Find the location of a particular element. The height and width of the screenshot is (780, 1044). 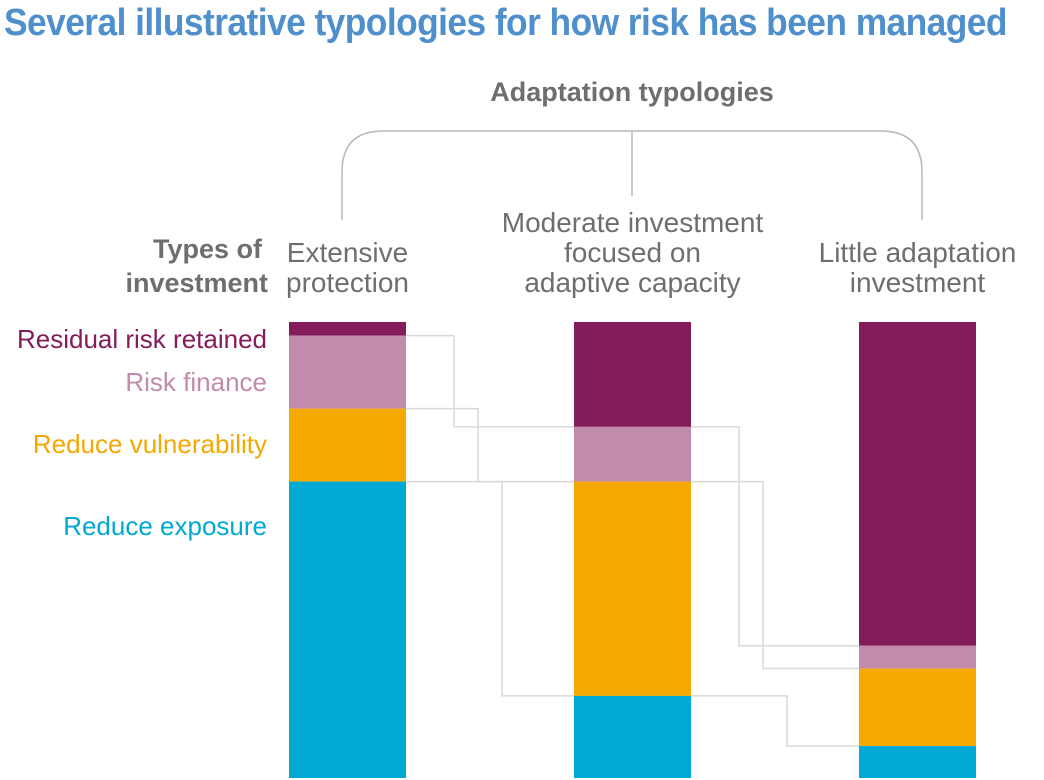

legend-label-reduce-vulnerability: Reduce vulnerability is located at coordinates (150, 444).